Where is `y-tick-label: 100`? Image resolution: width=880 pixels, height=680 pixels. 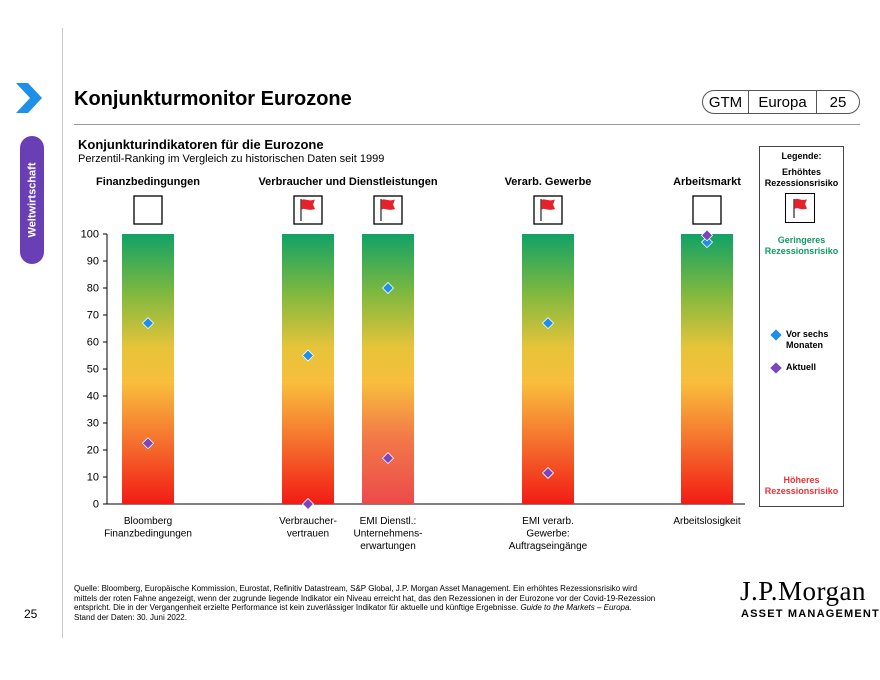 y-tick-label: 100 is located at coordinates (90, 235).